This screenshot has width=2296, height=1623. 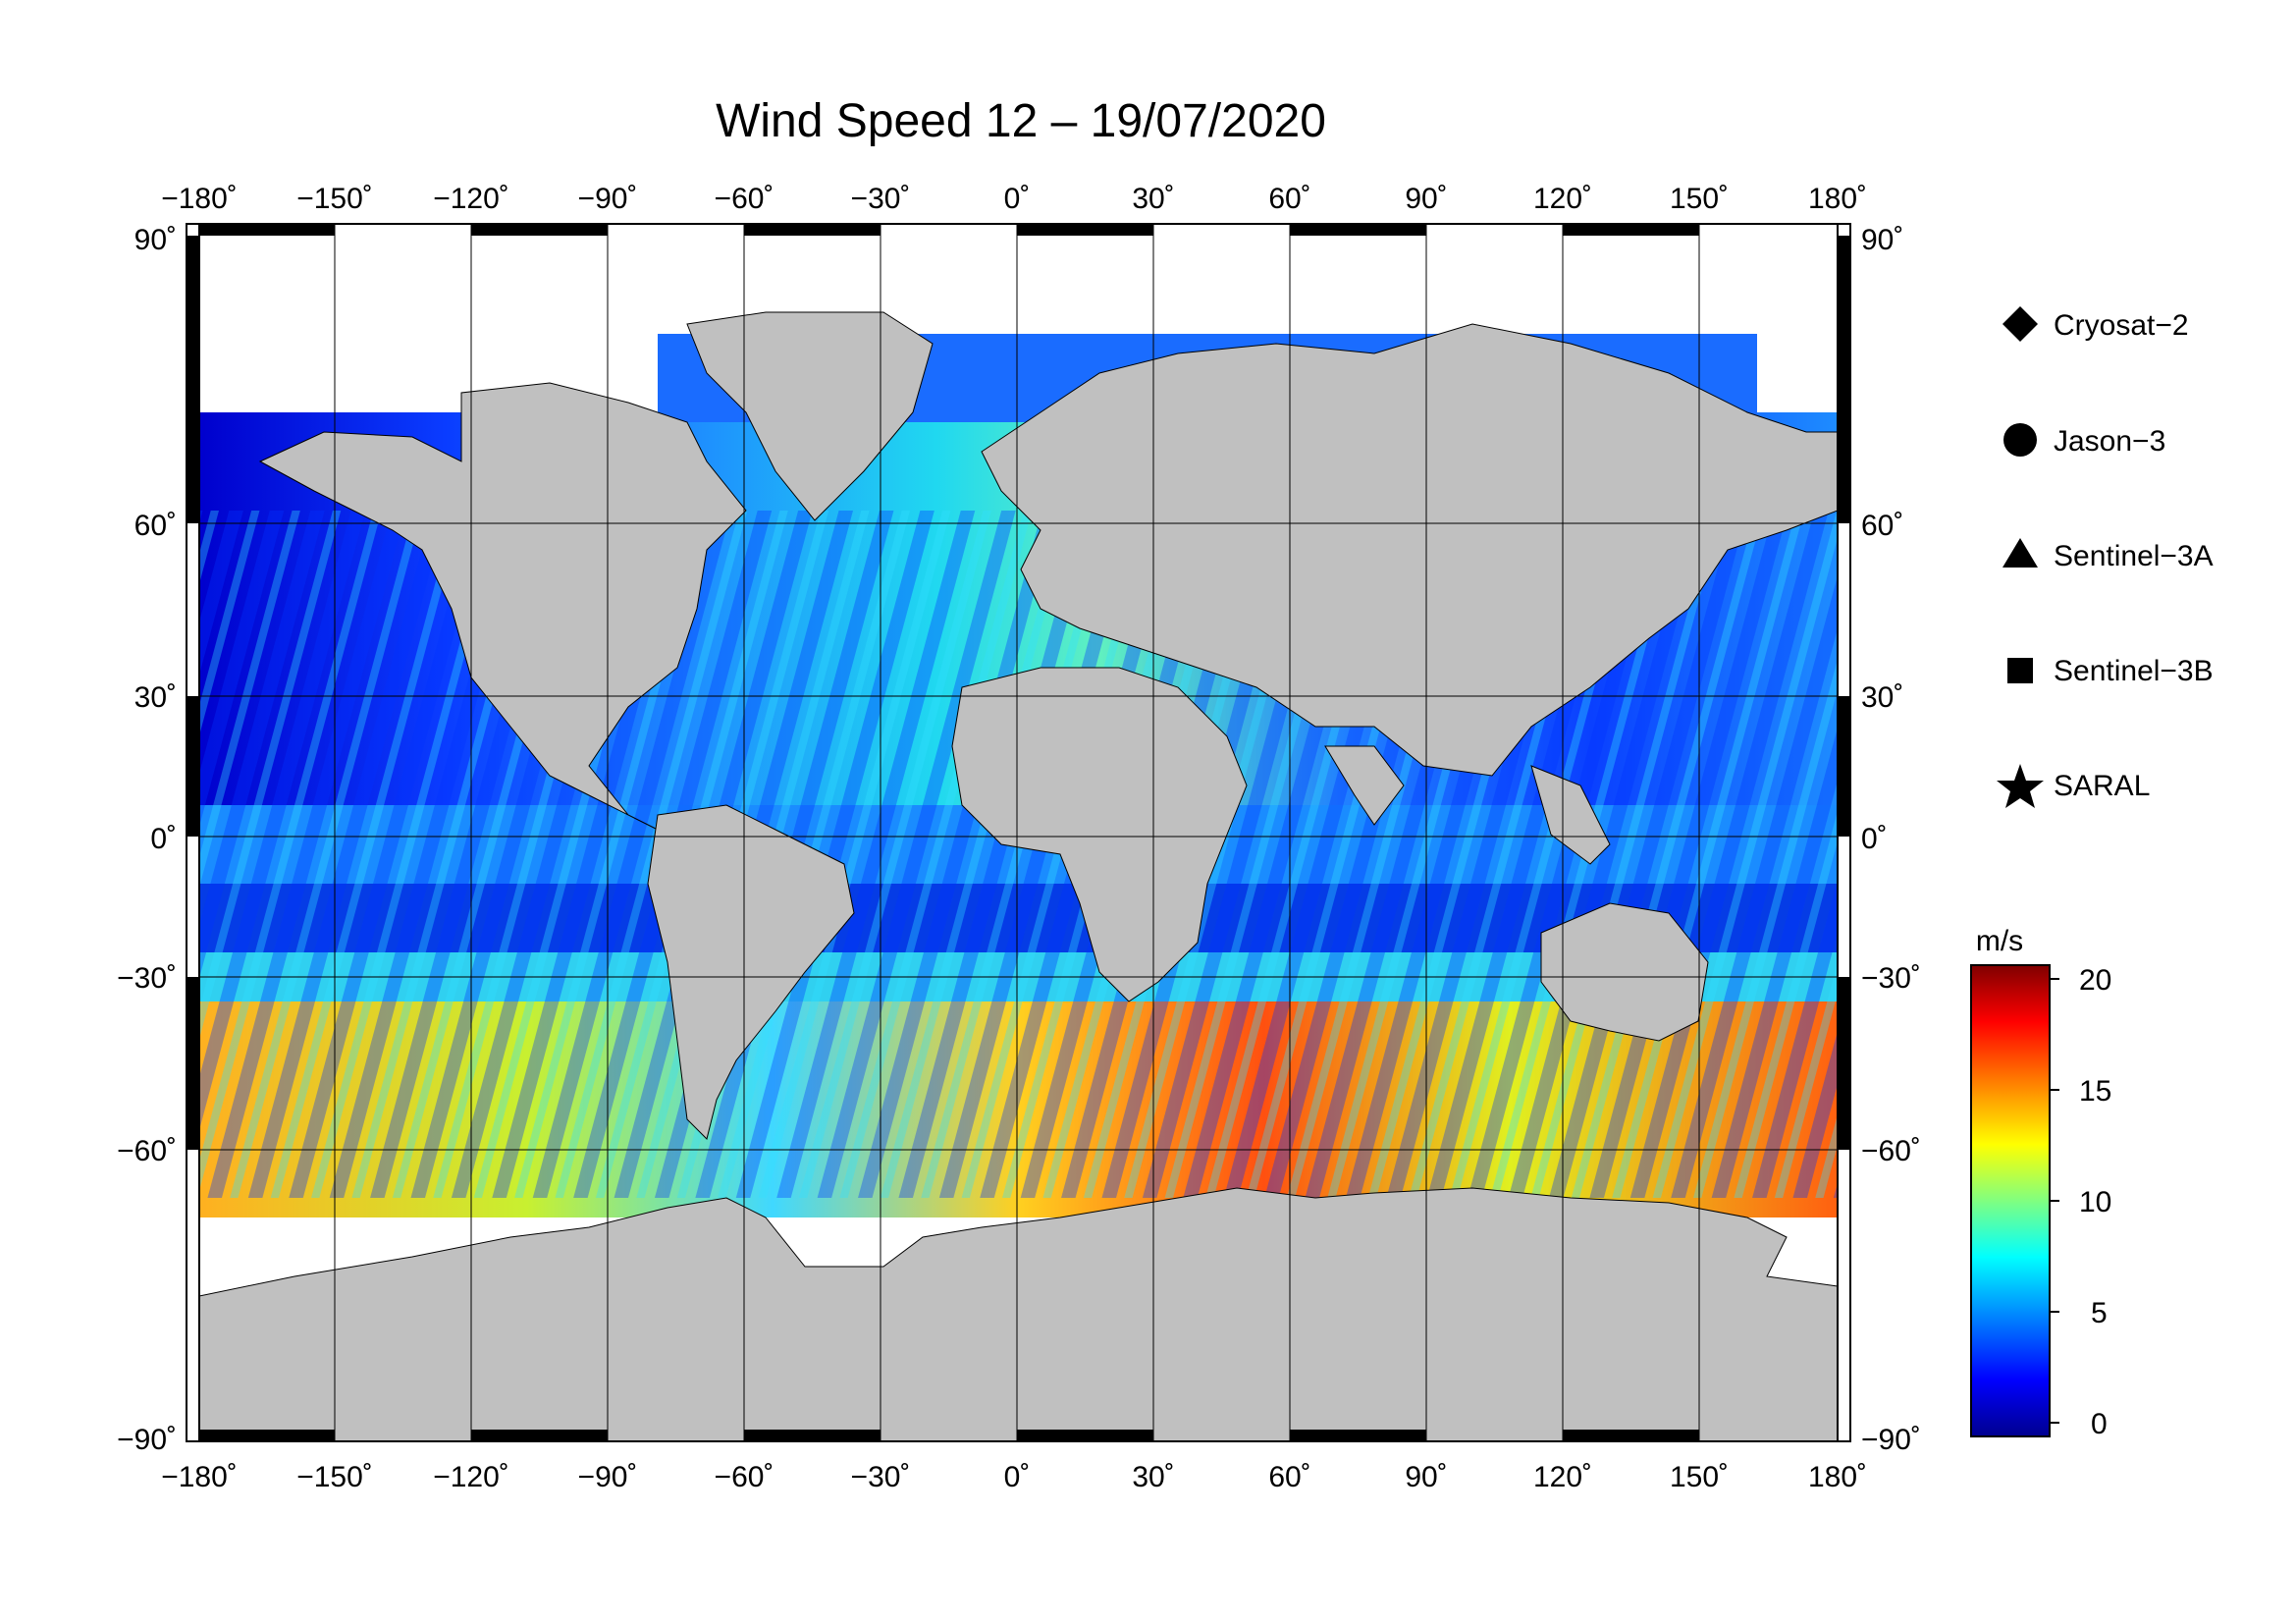 I want to click on colorbar: m/s 20 15 10 5 0, so click(x=2040, y=1182).